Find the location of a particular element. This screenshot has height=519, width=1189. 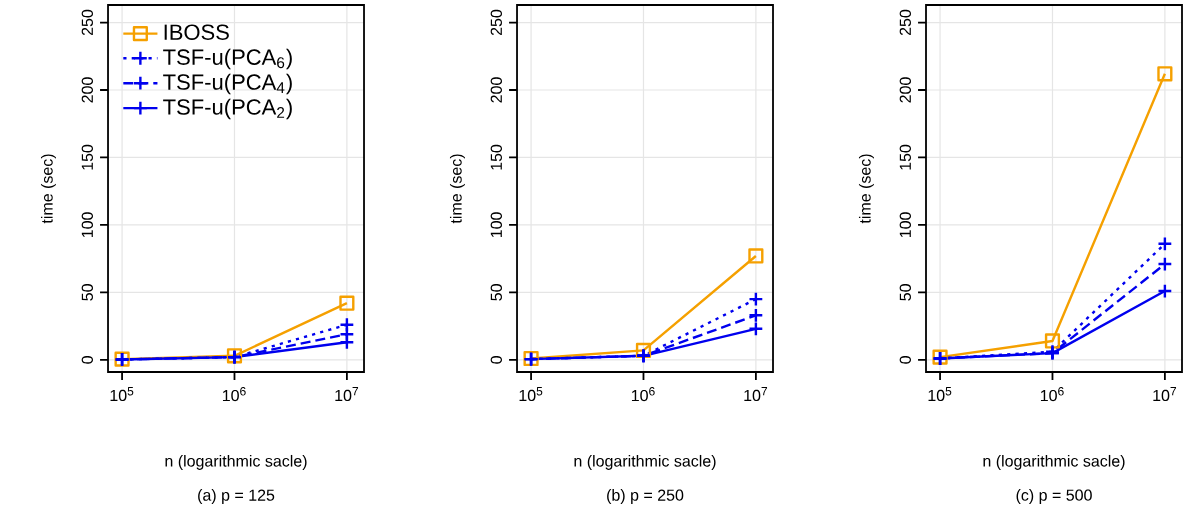

legend-label: TSF-u(PCA$_{6}$) is located at coordinates (227, 59).